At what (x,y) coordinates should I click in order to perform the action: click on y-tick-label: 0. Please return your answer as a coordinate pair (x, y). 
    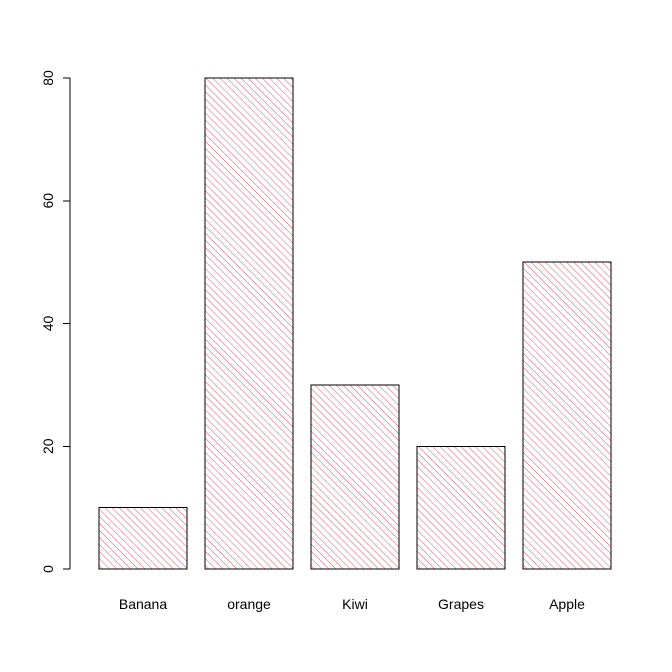
    Looking at the image, I should click on (48, 569).